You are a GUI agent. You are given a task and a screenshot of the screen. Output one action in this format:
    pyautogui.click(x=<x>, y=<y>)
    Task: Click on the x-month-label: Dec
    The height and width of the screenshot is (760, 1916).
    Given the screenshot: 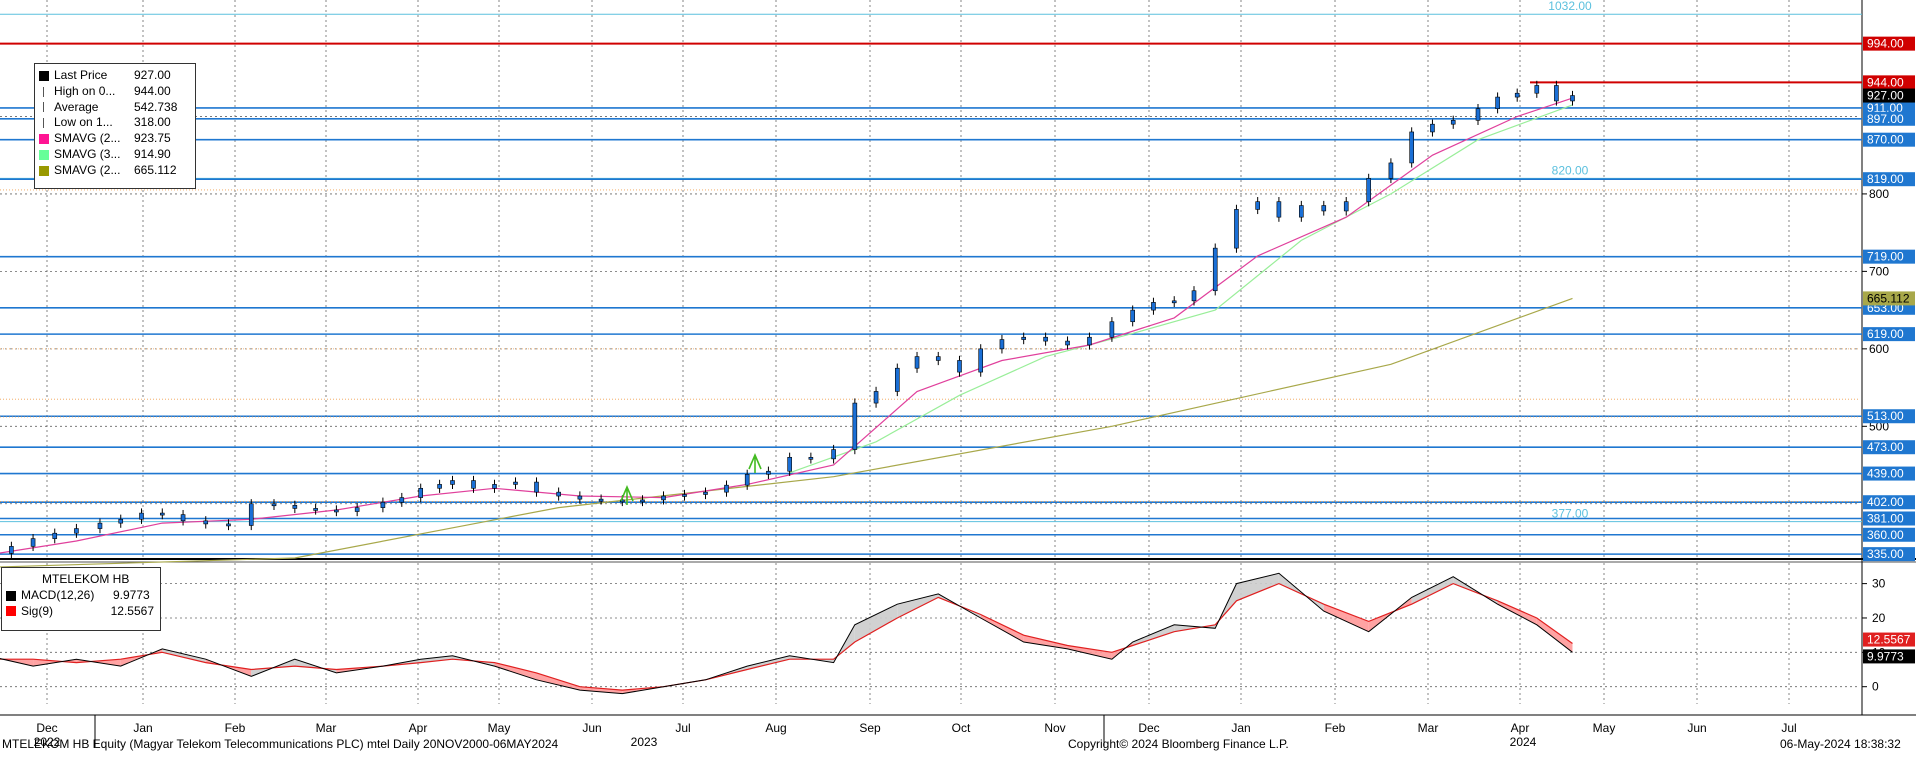 What is the action you would take?
    pyautogui.click(x=46, y=728)
    